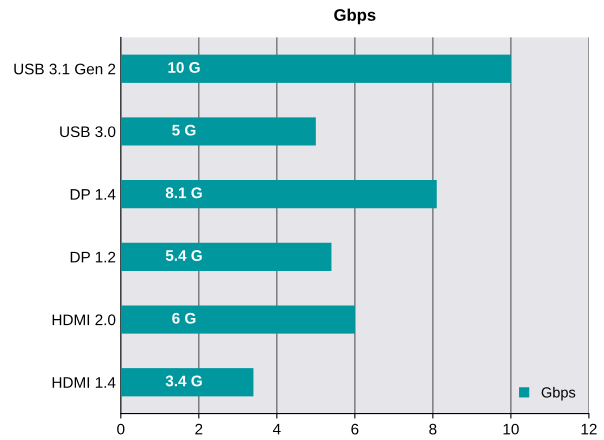 The image size is (604, 440). Describe the element at coordinates (93, 194) in the screenshot. I see `y-tick-label: DP 1.4` at that location.